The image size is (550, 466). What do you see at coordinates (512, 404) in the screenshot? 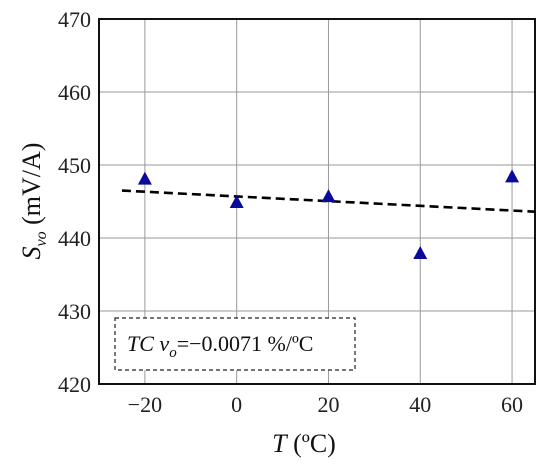
I see `x-tick-label: 60` at bounding box center [512, 404].